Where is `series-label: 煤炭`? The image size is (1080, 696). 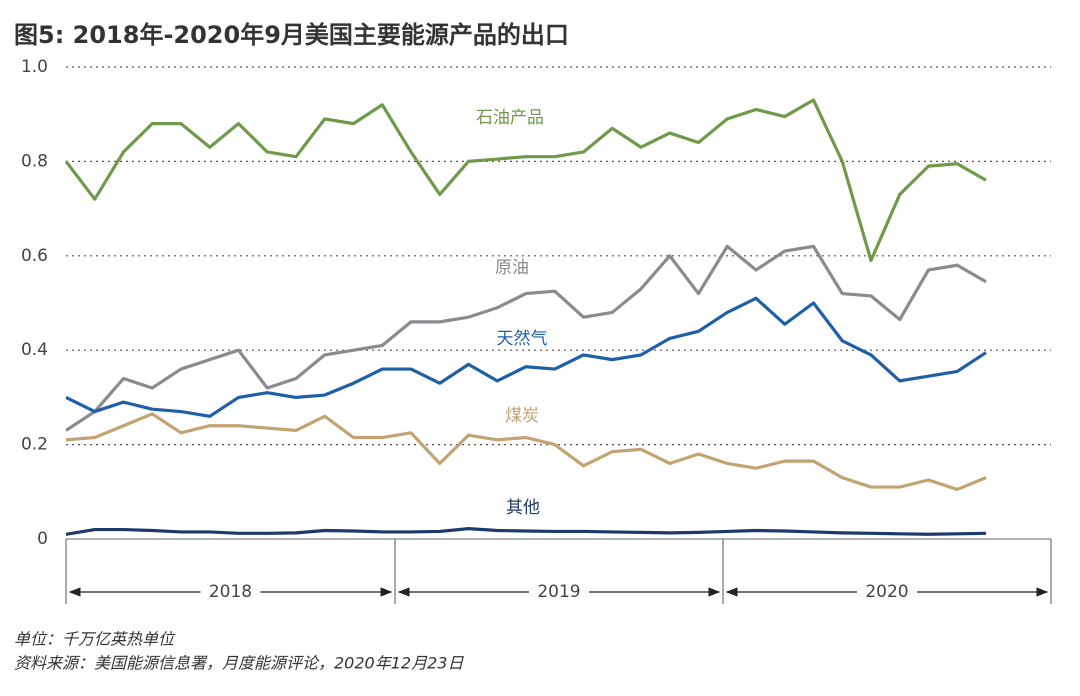 series-label: 煤炭 is located at coordinates (522, 416).